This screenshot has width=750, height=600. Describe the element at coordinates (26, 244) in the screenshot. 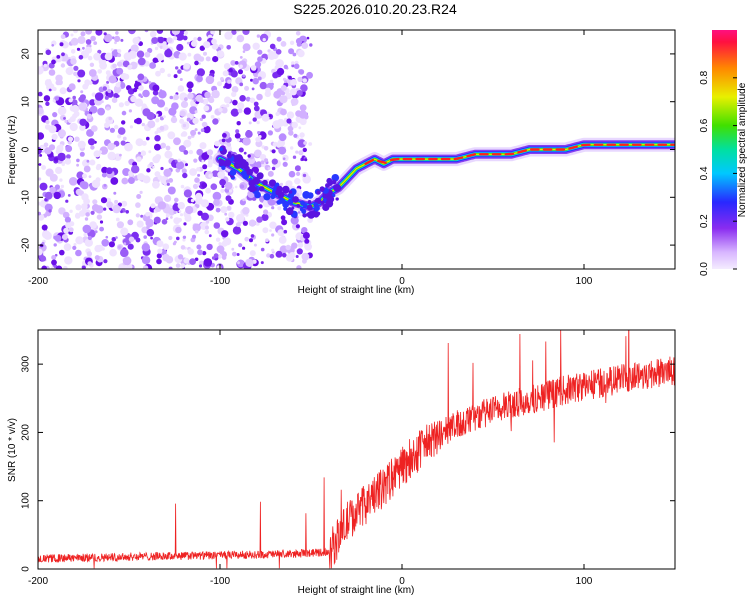

I see `y-tick-label: -20` at that location.